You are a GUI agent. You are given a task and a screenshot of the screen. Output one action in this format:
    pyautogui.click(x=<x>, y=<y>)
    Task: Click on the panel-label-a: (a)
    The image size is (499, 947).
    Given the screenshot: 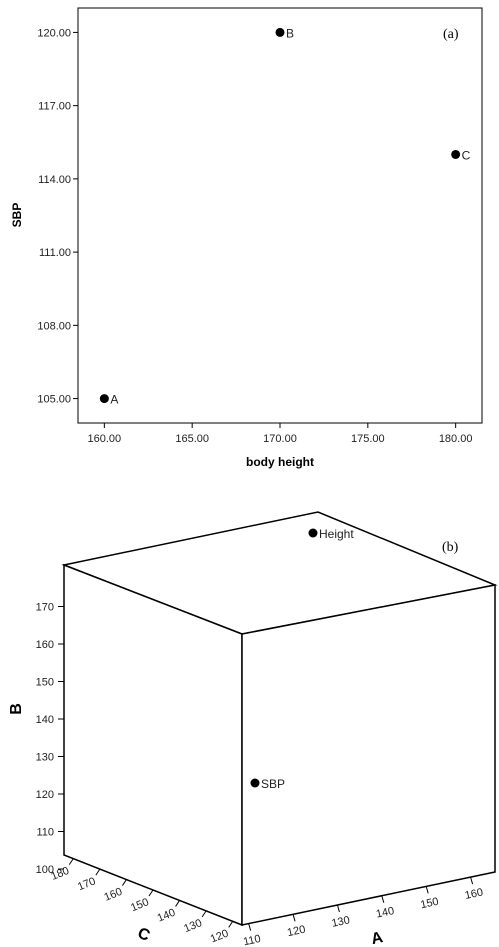 What is the action you would take?
    pyautogui.click(x=451, y=34)
    